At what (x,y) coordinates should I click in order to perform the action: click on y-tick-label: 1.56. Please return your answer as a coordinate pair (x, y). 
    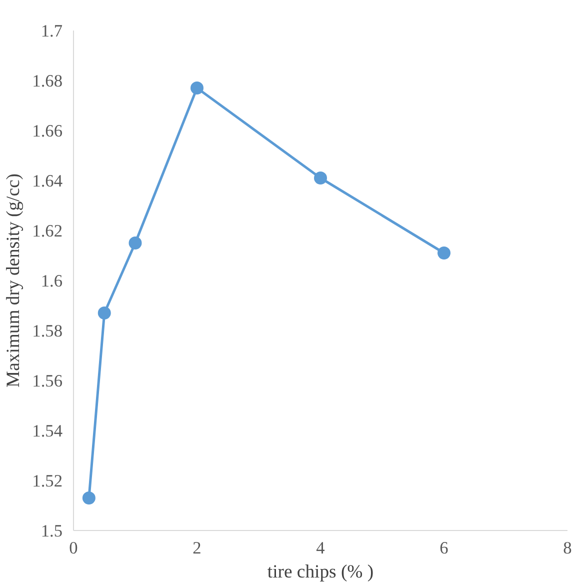
    Looking at the image, I should click on (47, 381).